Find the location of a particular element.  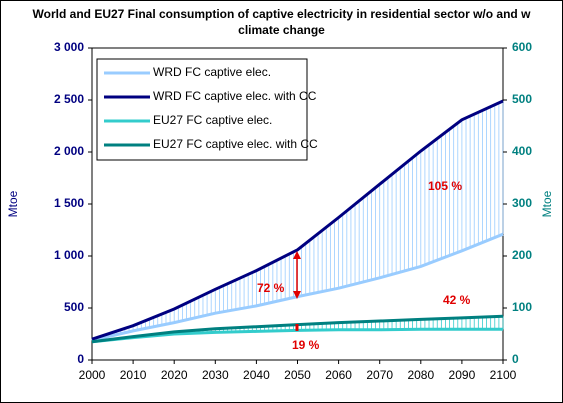

y2-axis-label: Mtoe is located at coordinates (547, 203).